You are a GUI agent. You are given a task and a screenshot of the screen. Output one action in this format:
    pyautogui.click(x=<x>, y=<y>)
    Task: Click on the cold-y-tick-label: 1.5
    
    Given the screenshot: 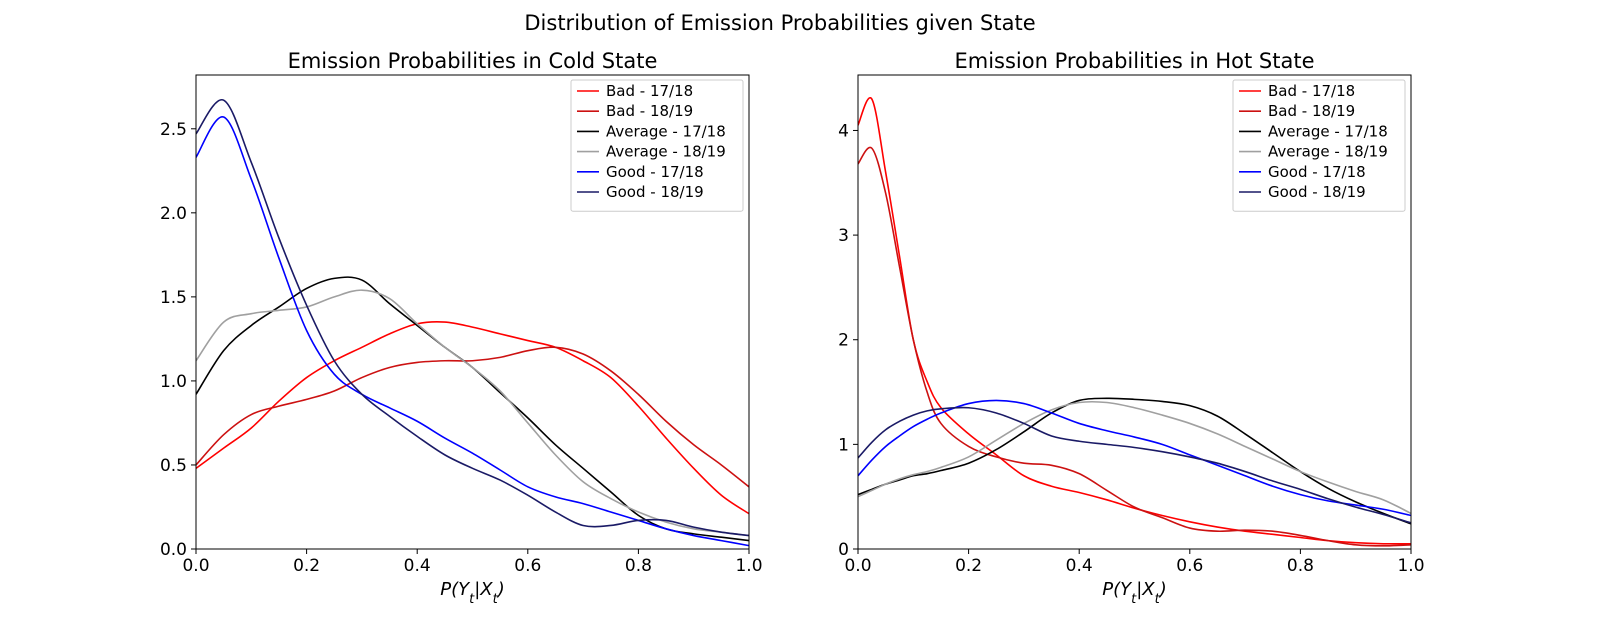 What is the action you would take?
    pyautogui.click(x=173, y=298)
    